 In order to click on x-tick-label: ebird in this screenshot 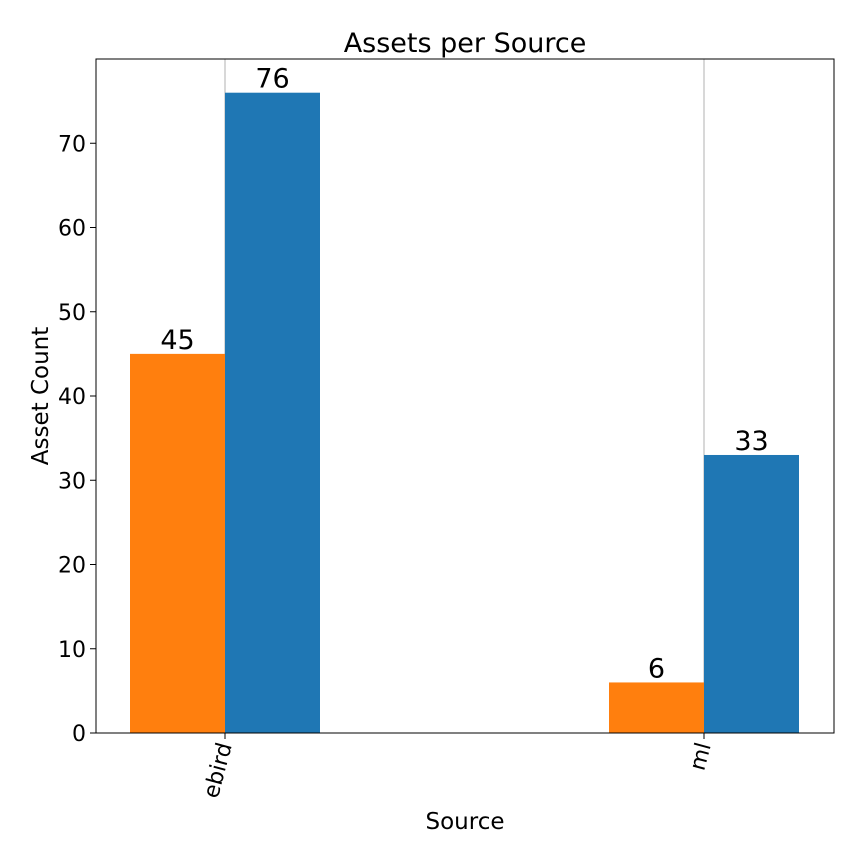, I will do `click(218, 770)`.